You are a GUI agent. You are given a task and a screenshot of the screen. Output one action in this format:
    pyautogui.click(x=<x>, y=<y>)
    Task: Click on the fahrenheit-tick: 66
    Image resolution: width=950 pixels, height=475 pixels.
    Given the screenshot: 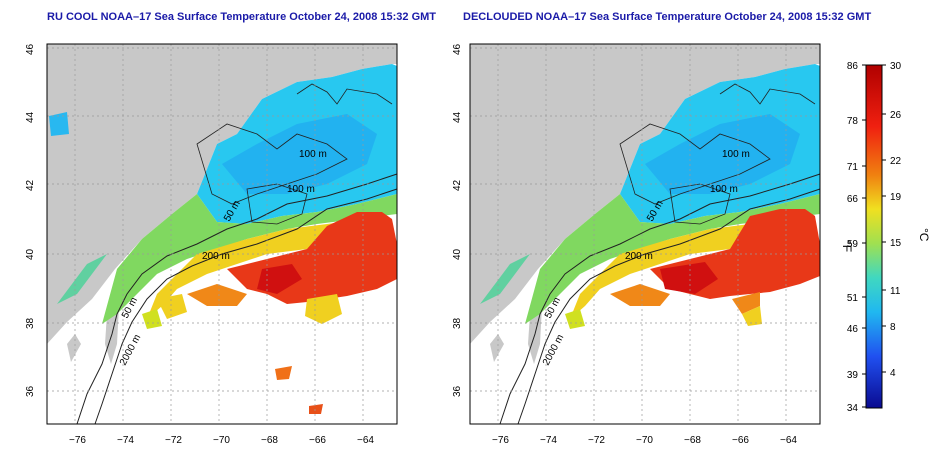 What is the action you would take?
    pyautogui.click(x=853, y=199)
    